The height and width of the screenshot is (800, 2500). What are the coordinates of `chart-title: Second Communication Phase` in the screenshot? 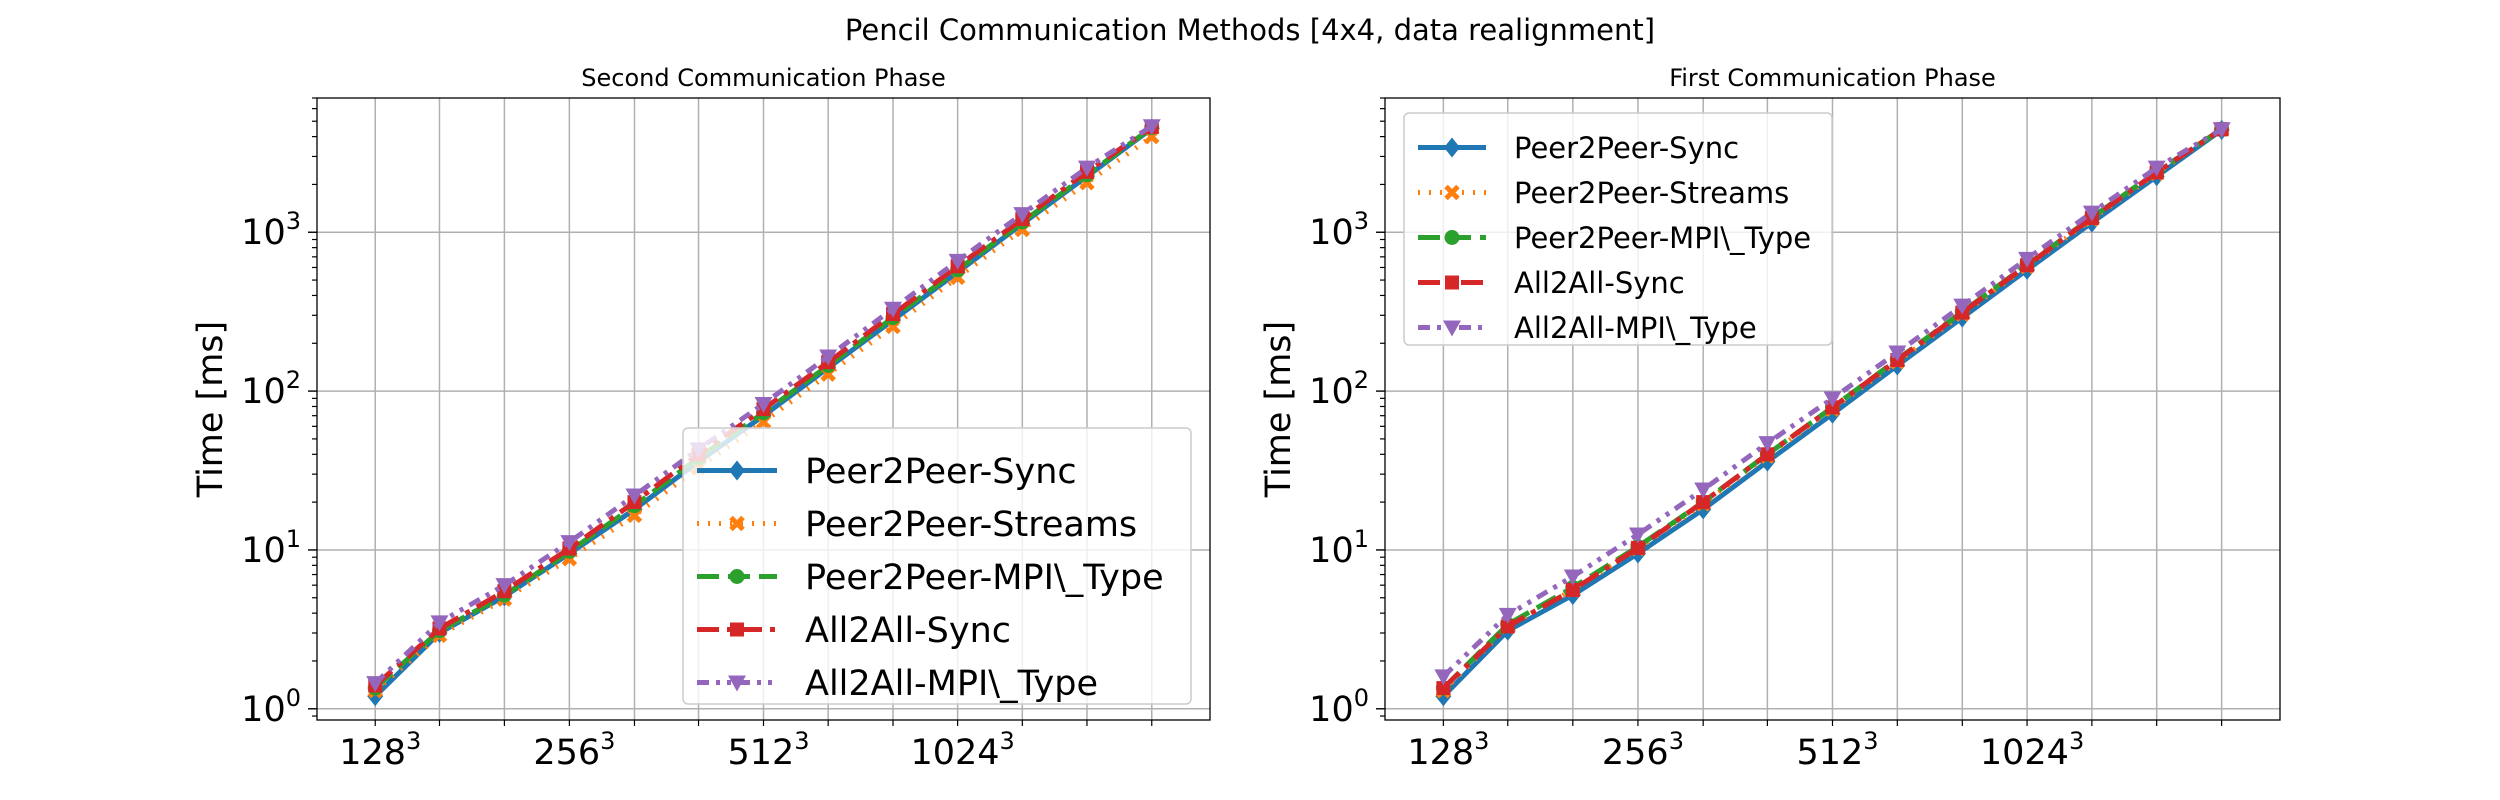 It's located at (763, 78).